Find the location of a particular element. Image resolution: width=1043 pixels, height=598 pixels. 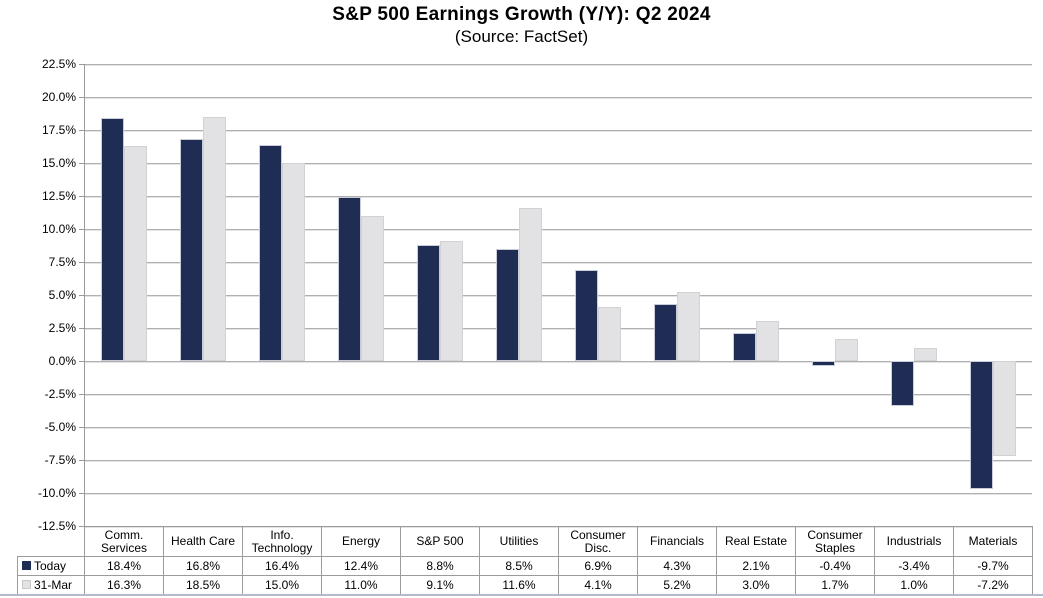

category-header-7: Financials is located at coordinates (677, 541).